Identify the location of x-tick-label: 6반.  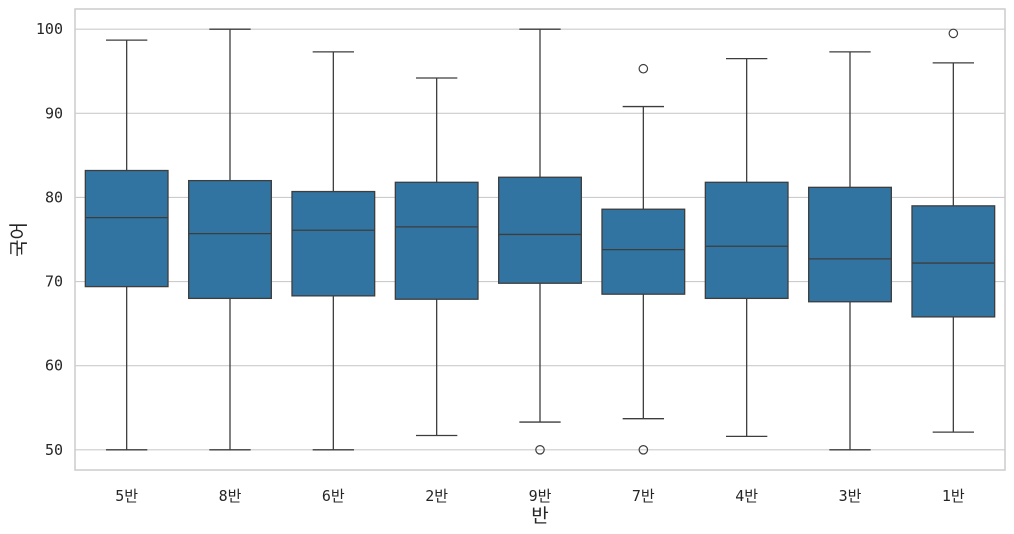
(333, 496).